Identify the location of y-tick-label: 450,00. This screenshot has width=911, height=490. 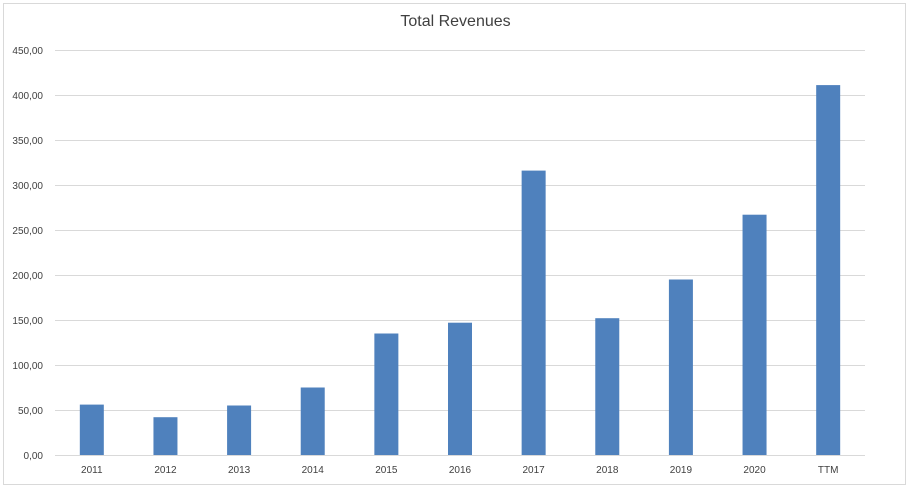
(27, 51).